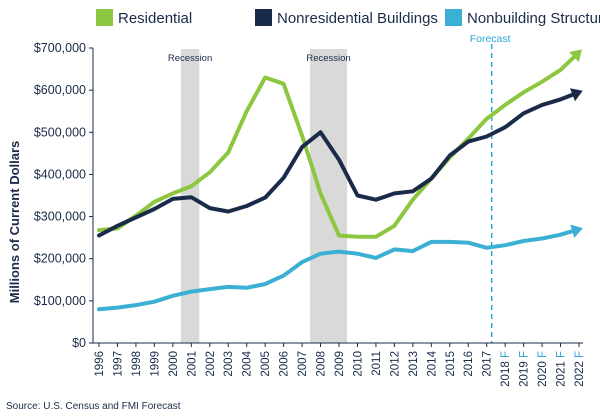 This screenshot has height=417, width=600. I want to click on x-tick-label: 2017, so click(488, 364).